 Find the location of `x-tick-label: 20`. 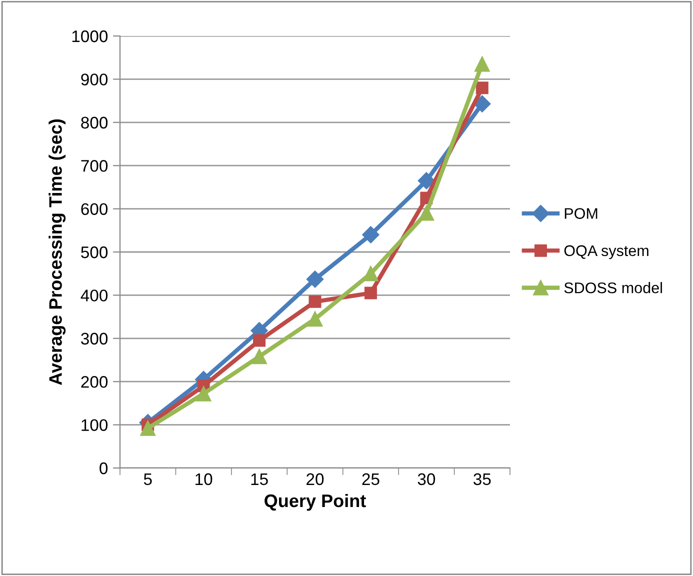

x-tick-label: 20 is located at coordinates (315, 479).